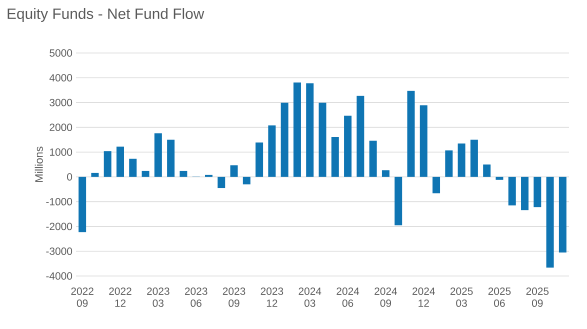 The image size is (587, 329). What do you see at coordinates (348, 297) in the screenshot?
I see `x-tick-label: 2024 06` at bounding box center [348, 297].